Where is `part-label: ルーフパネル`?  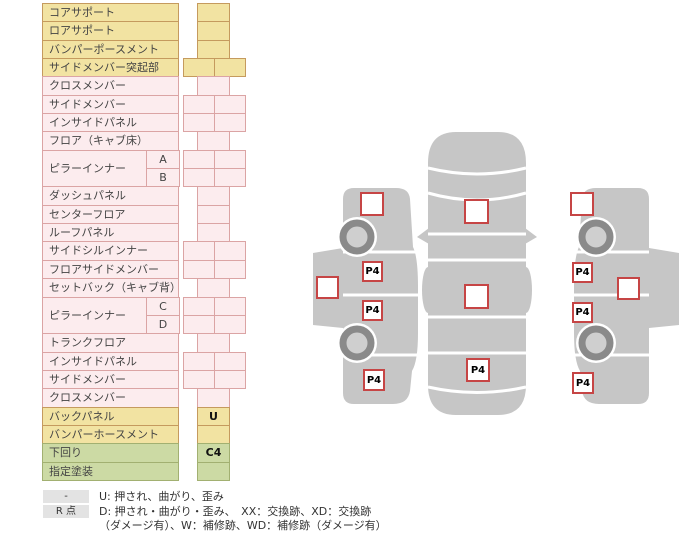
part-label: ルーフパネル is located at coordinates (110, 233).